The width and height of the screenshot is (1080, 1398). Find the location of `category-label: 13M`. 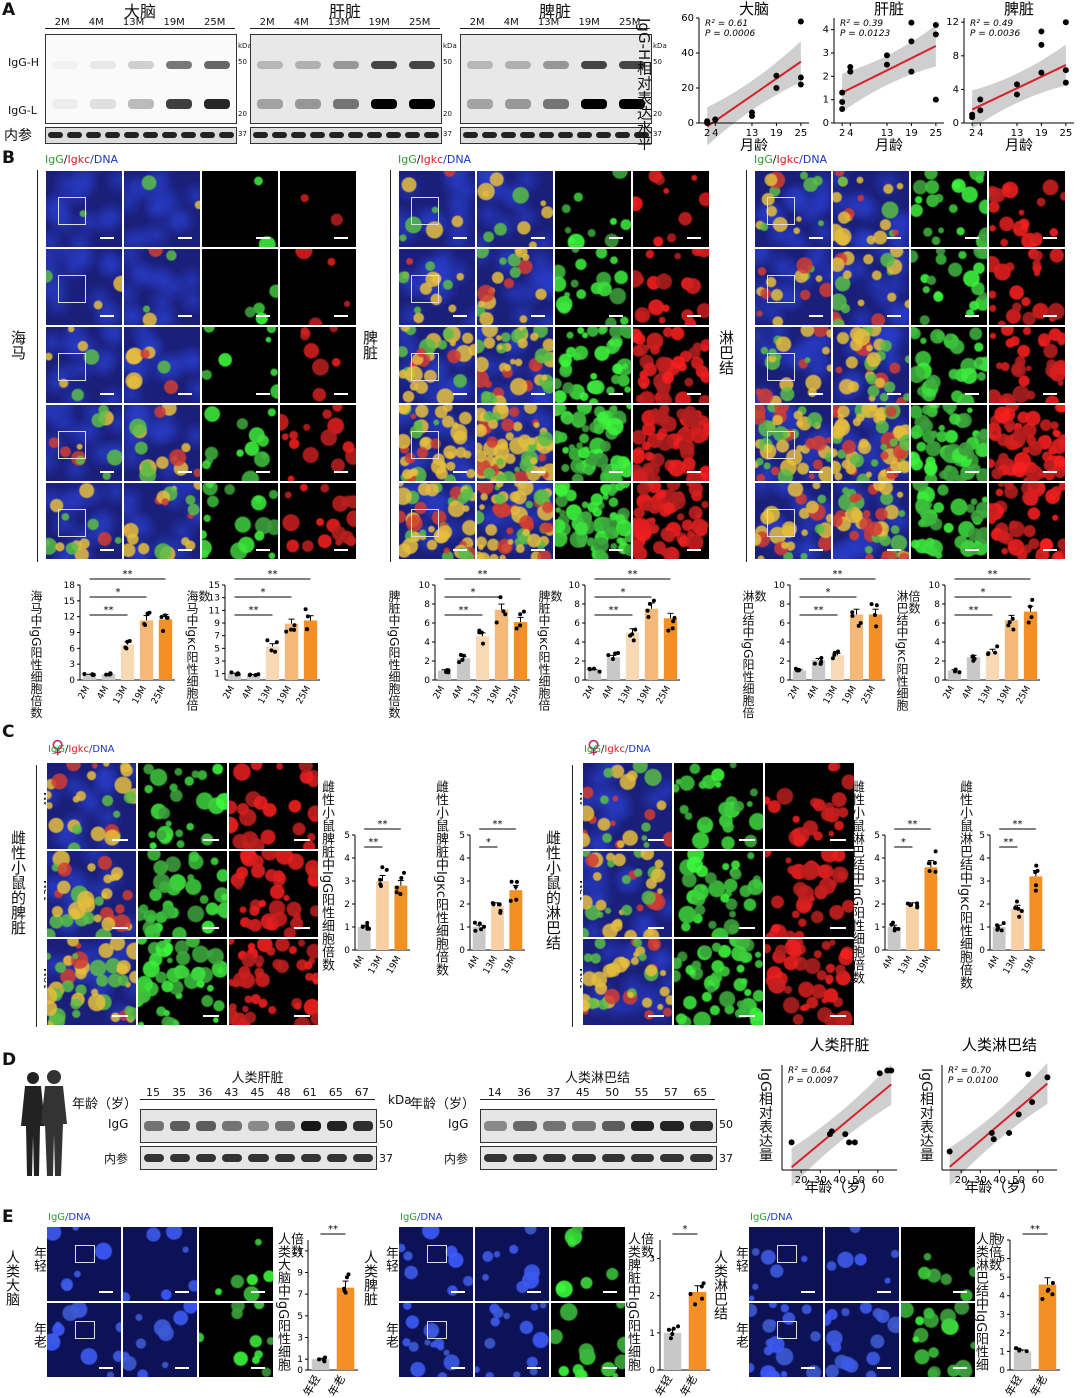

category-label: 13M is located at coordinates (986, 696).